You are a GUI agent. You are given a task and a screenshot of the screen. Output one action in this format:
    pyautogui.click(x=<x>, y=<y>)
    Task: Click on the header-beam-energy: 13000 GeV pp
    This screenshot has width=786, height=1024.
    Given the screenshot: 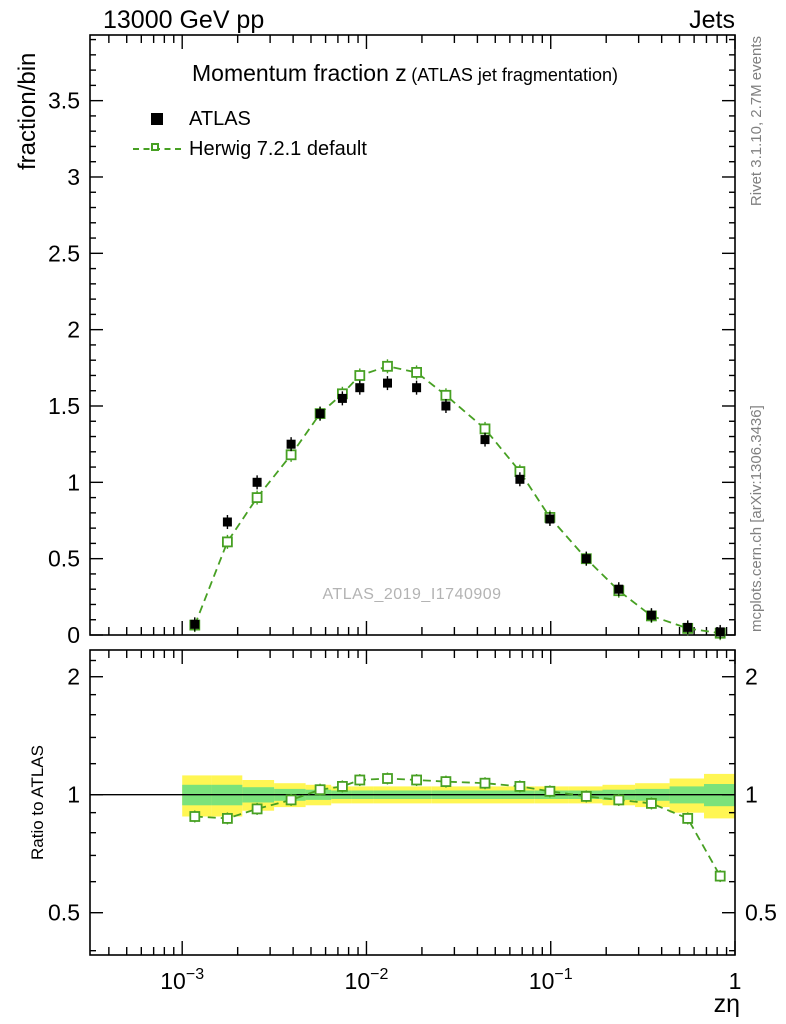 What is the action you would take?
    pyautogui.click(x=184, y=20)
    